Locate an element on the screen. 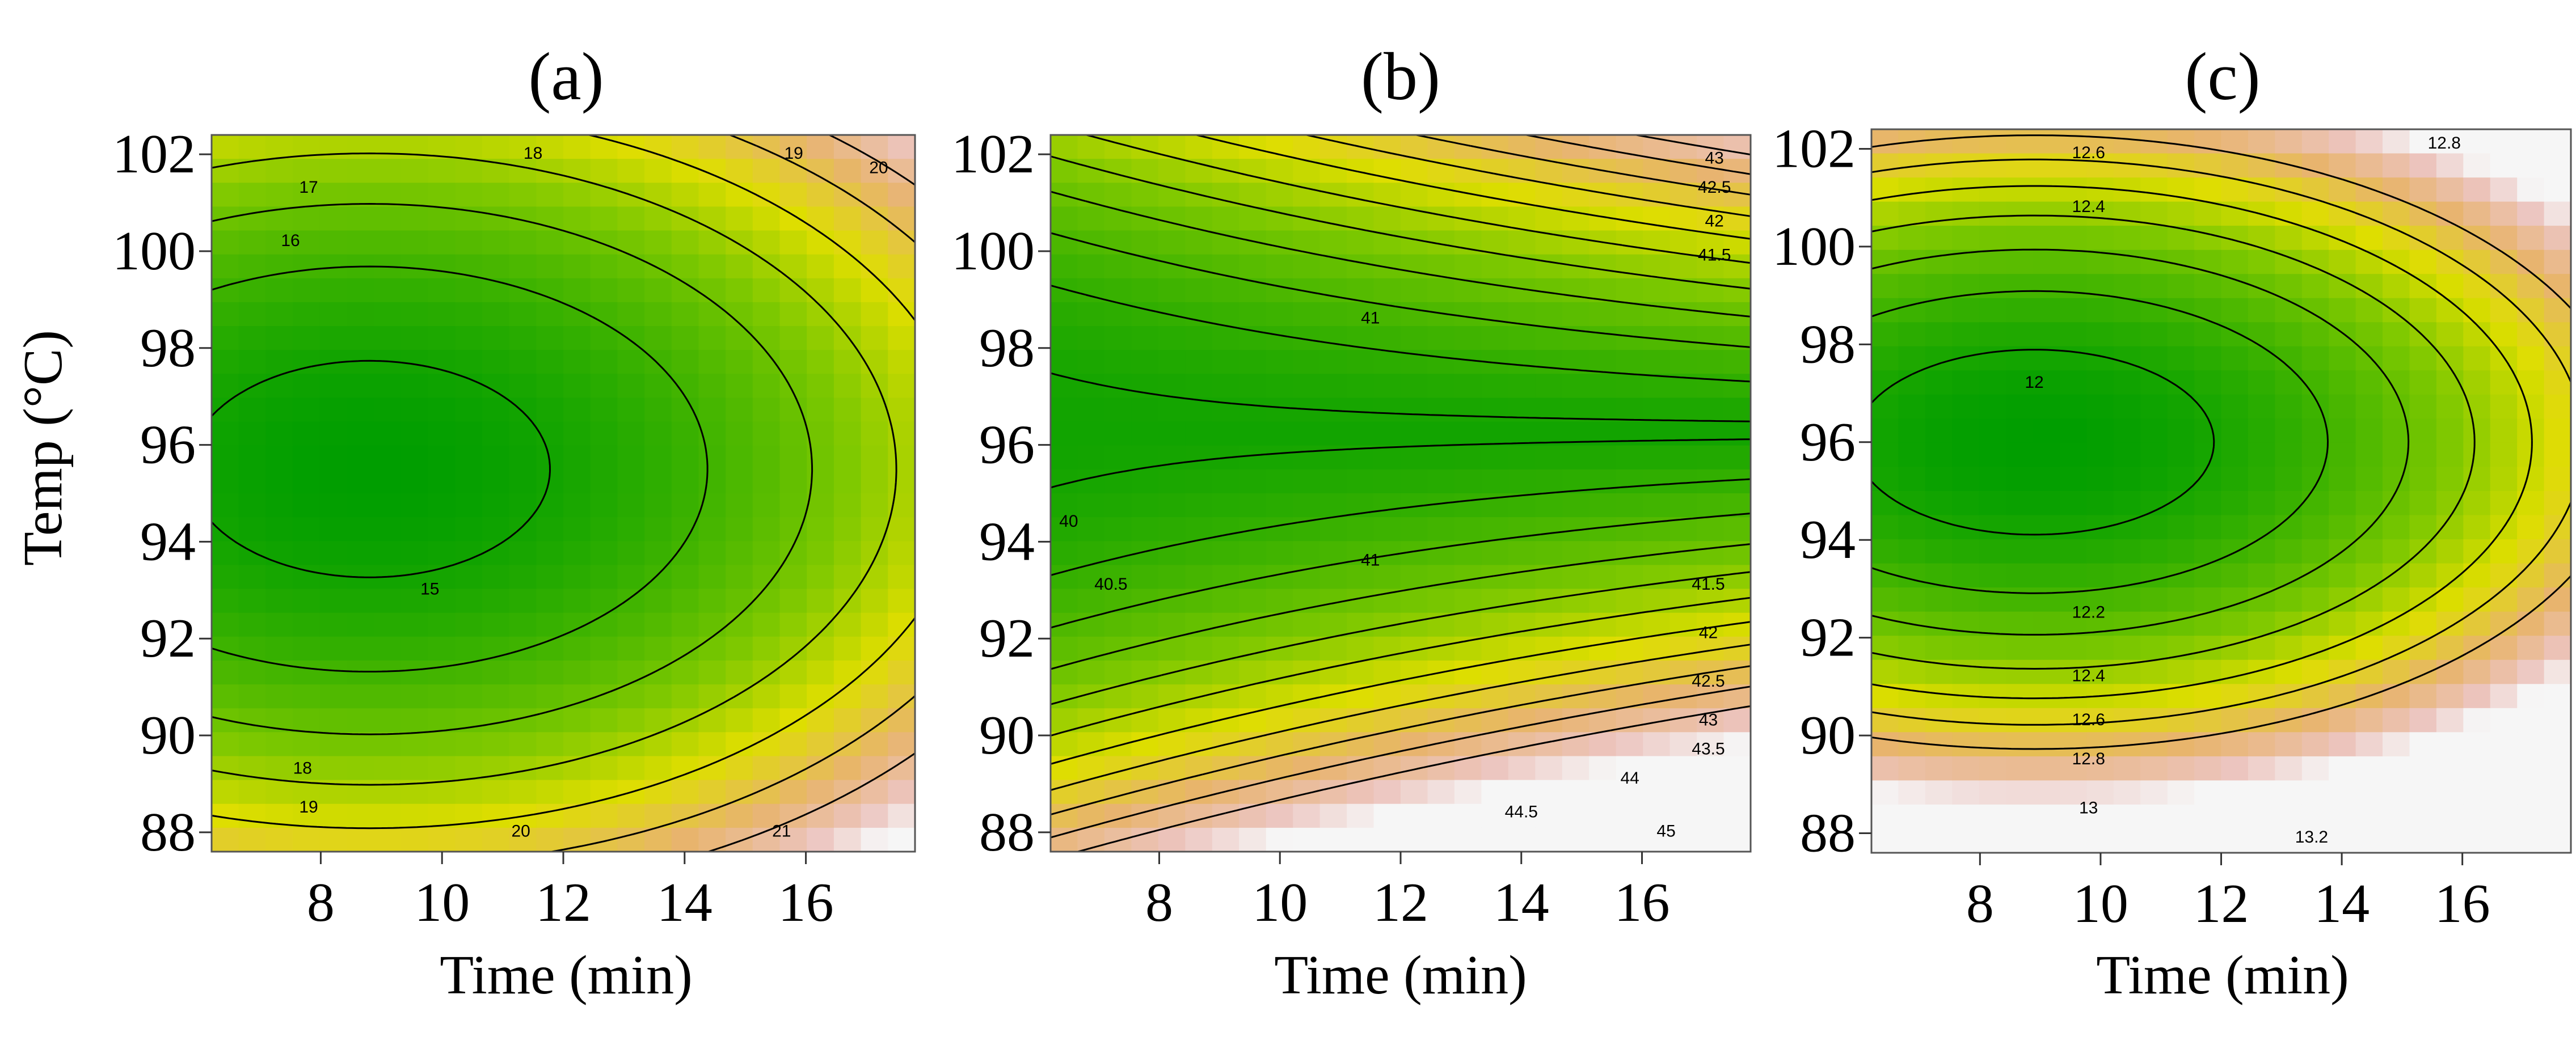 This screenshot has width=2576, height=1045. y-tick-label: 94 is located at coordinates (1828, 539).